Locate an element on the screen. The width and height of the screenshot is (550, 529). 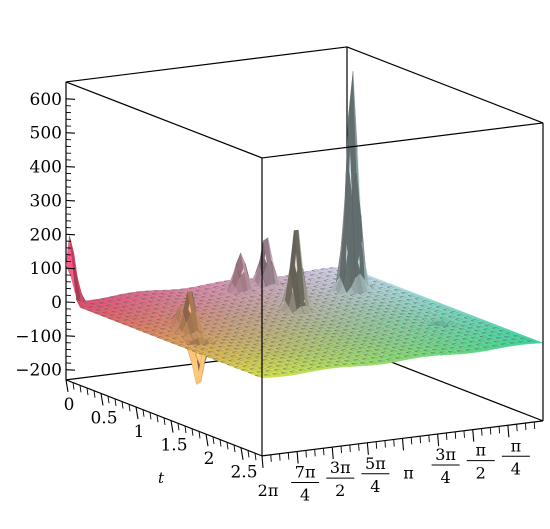
x-tick-label-numerator: 7π is located at coordinates (305, 472).